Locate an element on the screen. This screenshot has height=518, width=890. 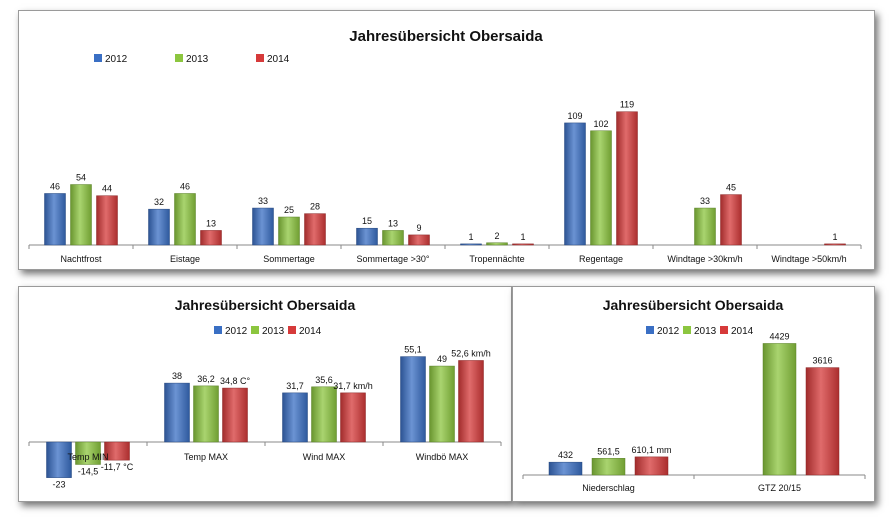
data-label: 109 is located at coordinates (574, 116).